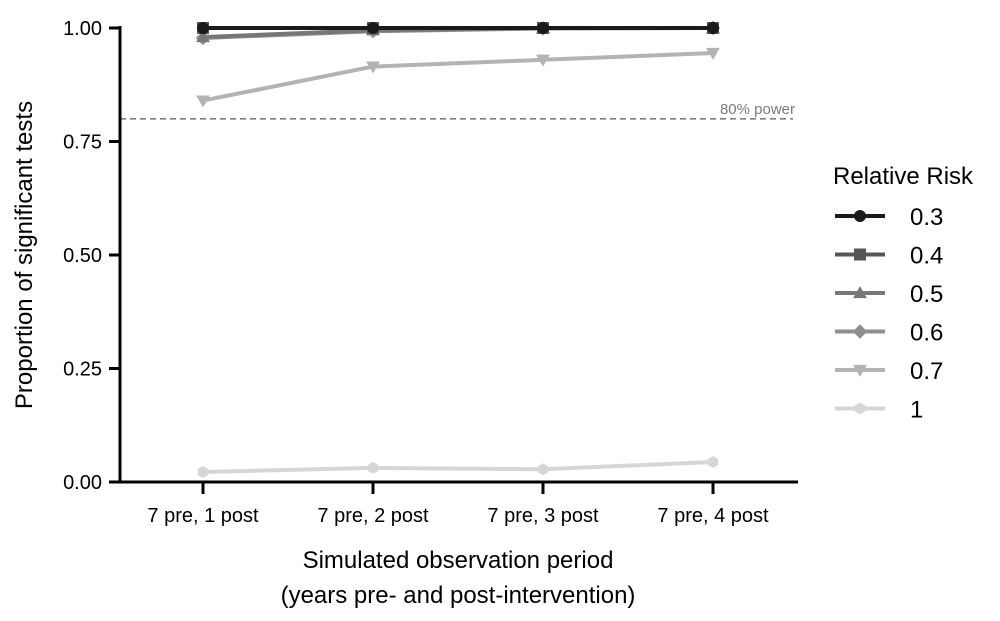 This screenshot has width=1000, height=621. I want to click on series-0.7, so click(458, 77).